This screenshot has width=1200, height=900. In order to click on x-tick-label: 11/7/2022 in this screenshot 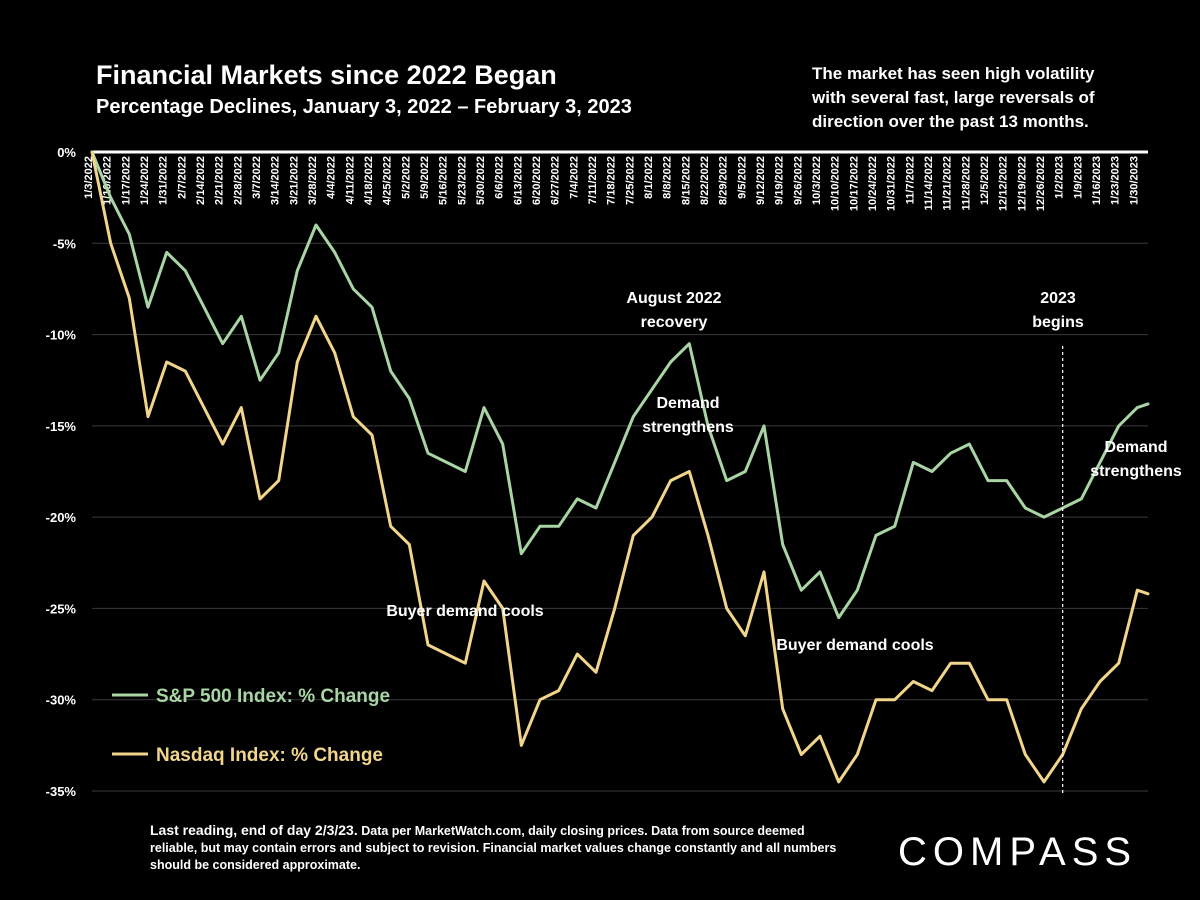, I will do `click(910, 180)`.